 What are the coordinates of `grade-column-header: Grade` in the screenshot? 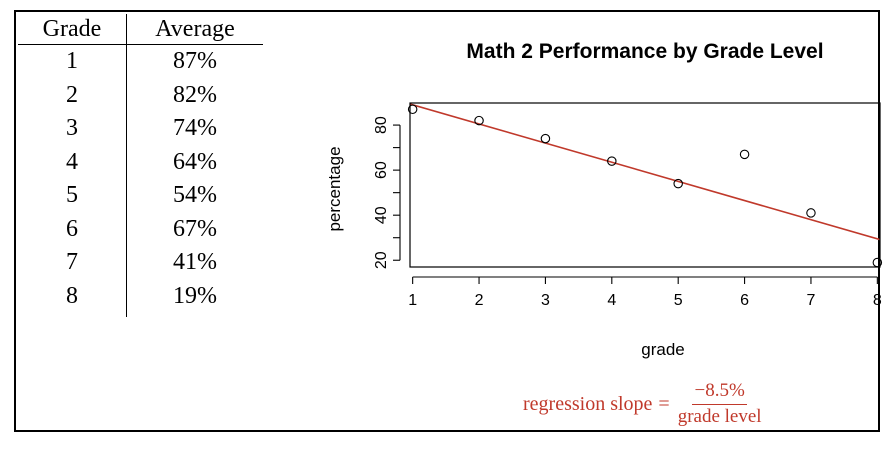 It's located at (72, 29).